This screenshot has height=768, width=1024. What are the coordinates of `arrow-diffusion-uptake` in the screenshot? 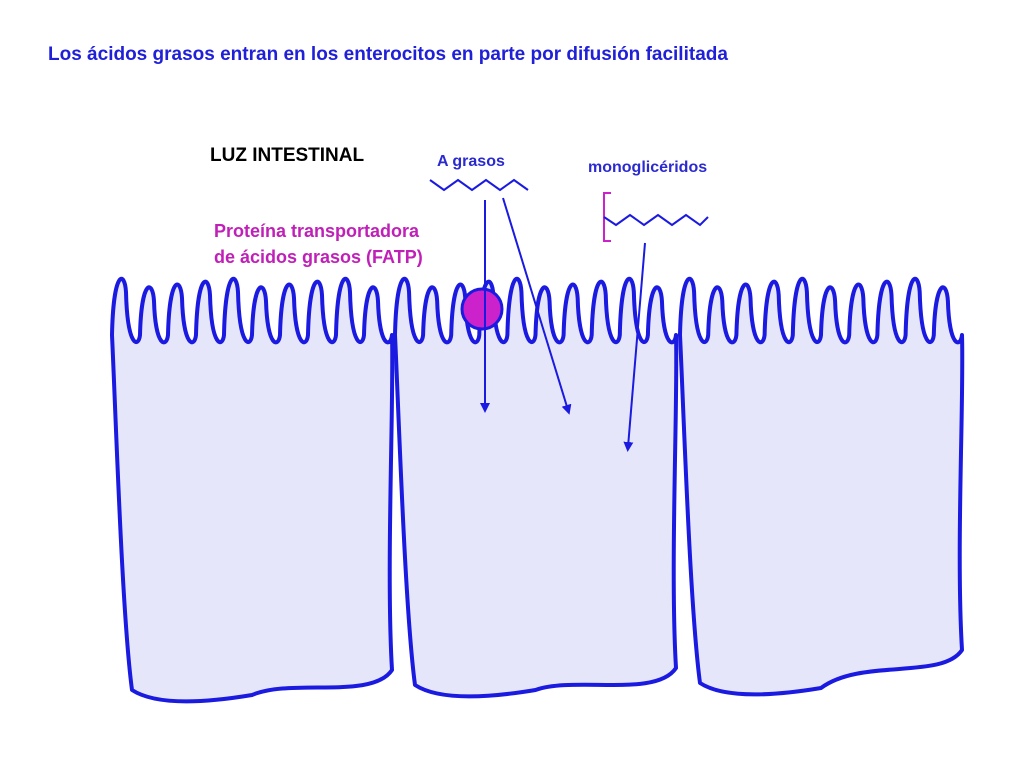 It's located at (537, 306).